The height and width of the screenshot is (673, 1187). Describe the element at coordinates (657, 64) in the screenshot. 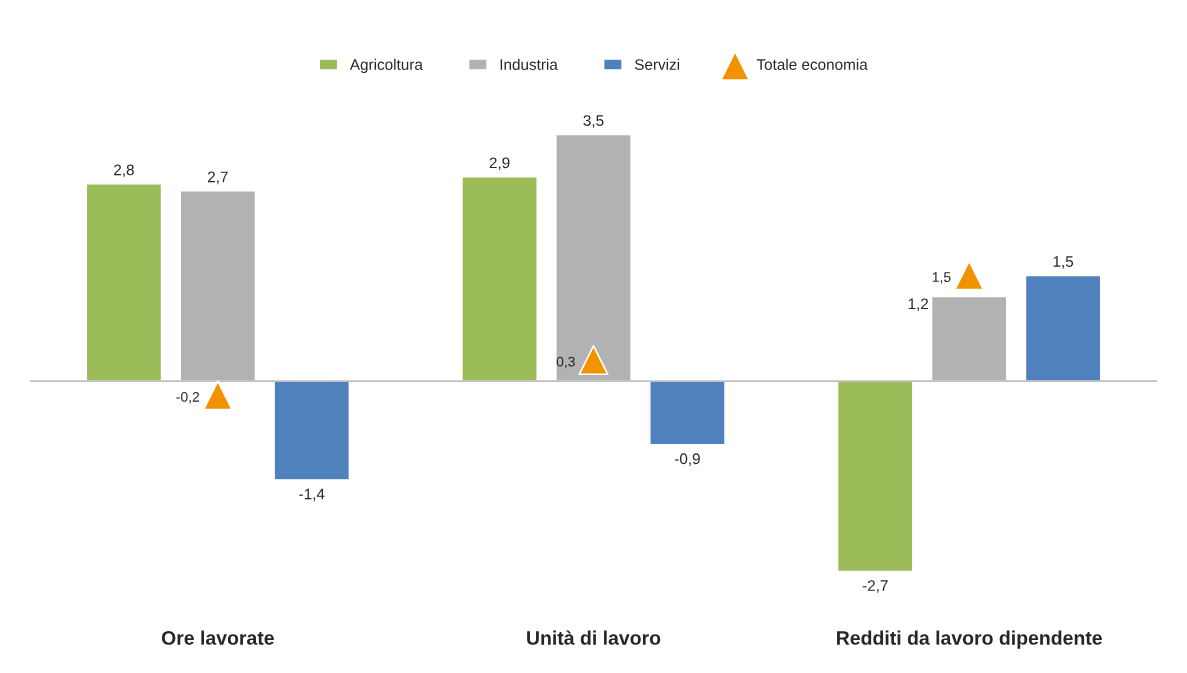

I see `legend-label: Servizi` at that location.